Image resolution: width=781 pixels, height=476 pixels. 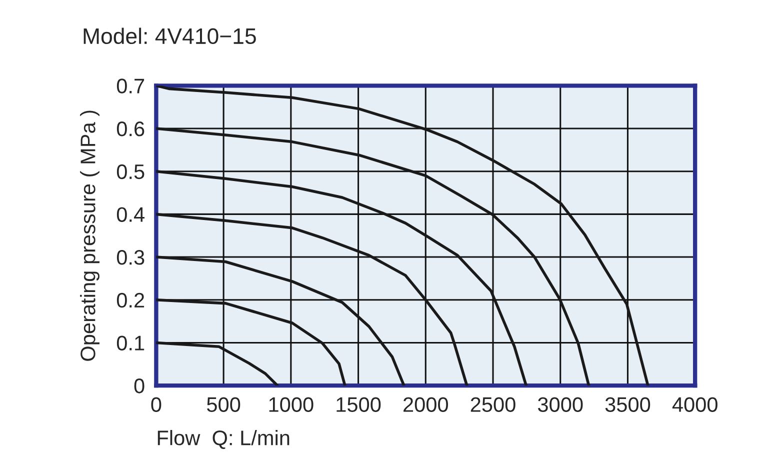 What do you see at coordinates (358, 404) in the screenshot?
I see `x-tick-label: 1500` at bounding box center [358, 404].